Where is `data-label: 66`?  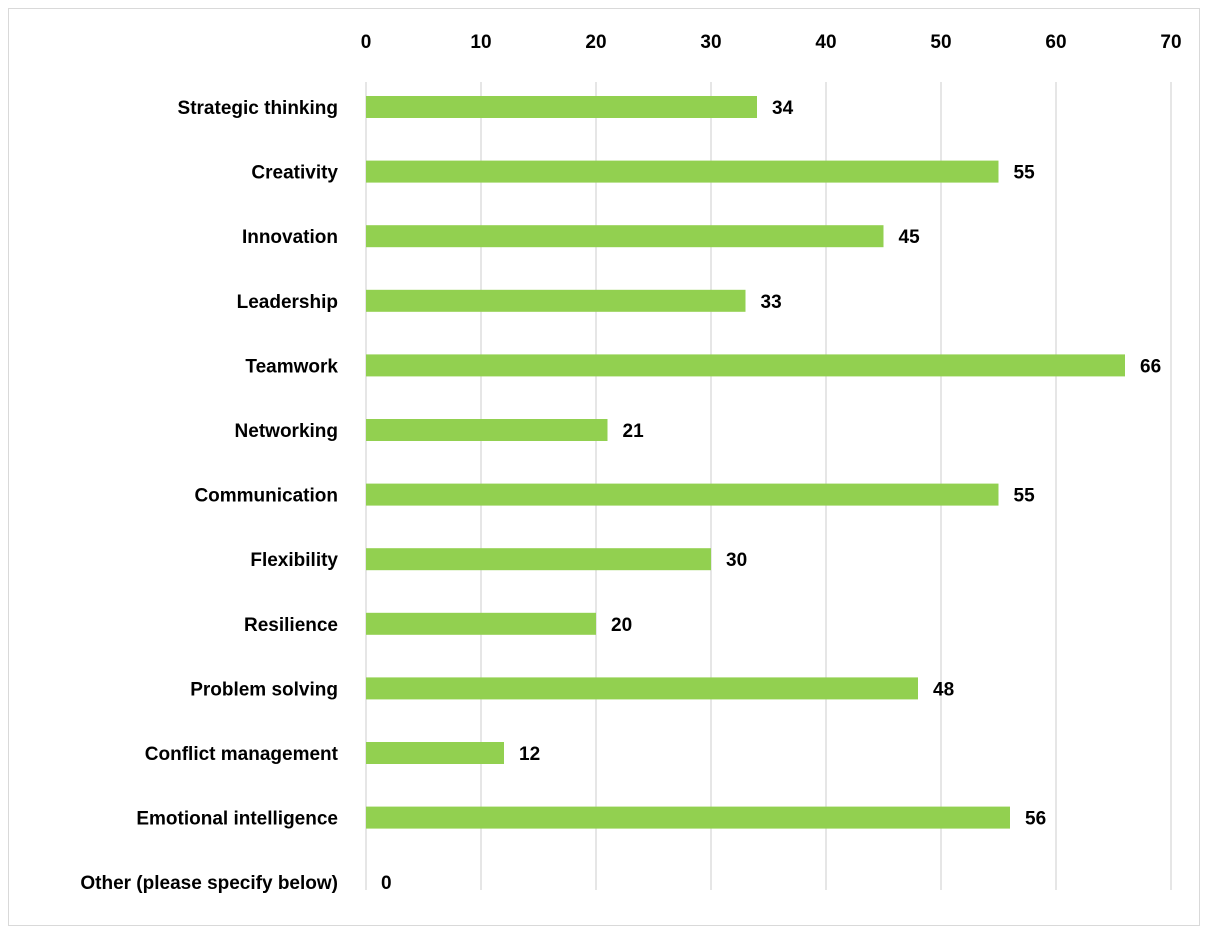
data-label: 66 is located at coordinates (1150, 366).